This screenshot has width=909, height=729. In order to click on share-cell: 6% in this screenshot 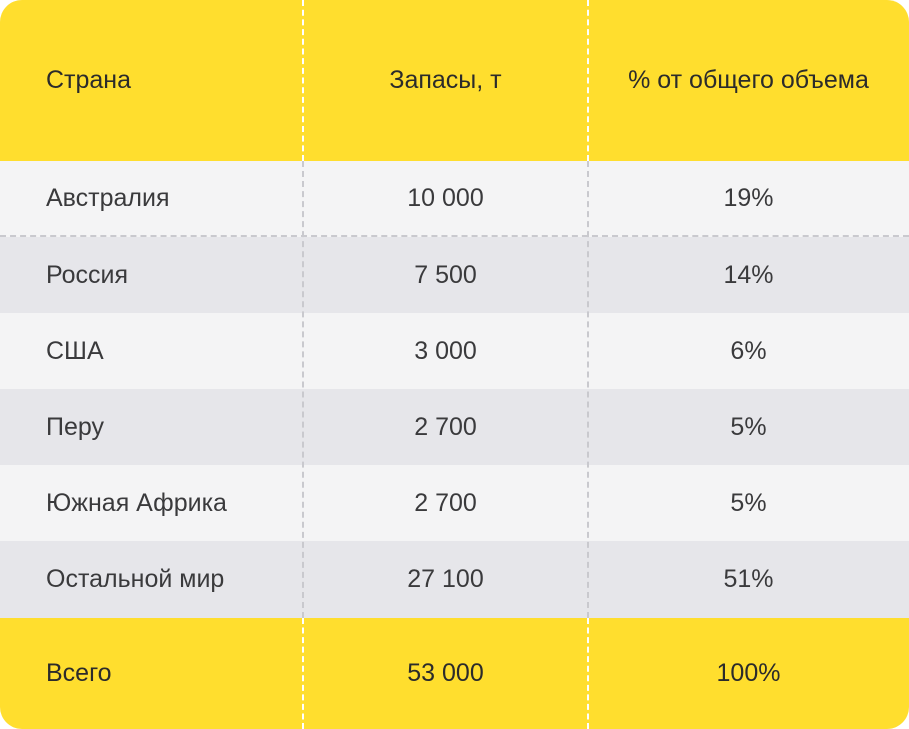, I will do `click(748, 350)`.